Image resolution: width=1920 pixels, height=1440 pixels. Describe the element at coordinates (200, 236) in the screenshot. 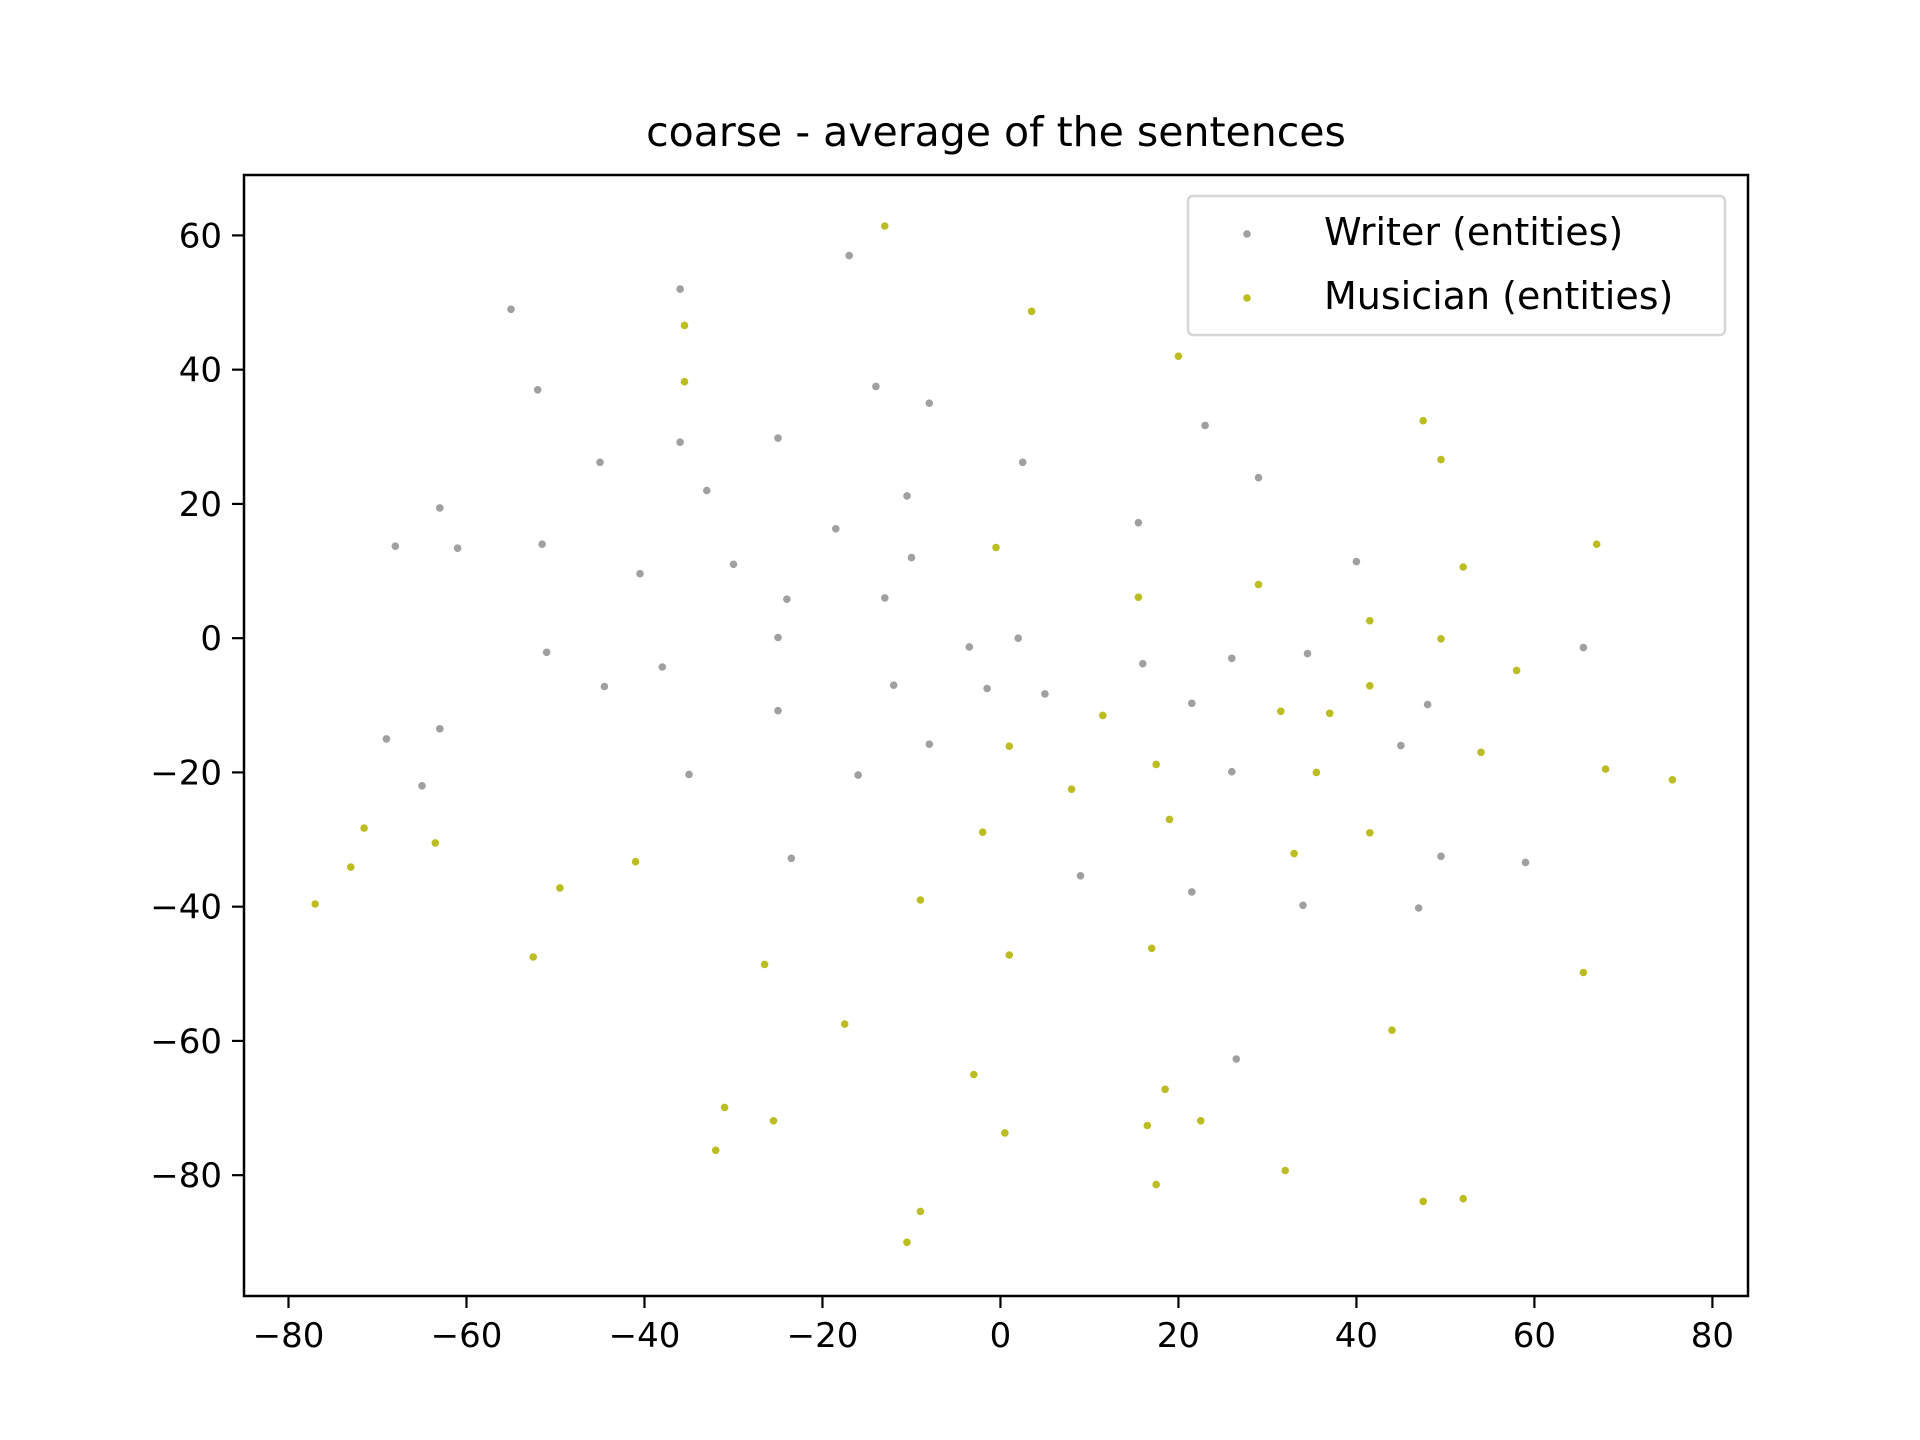

I see `y-tick-label-7: 60` at that location.